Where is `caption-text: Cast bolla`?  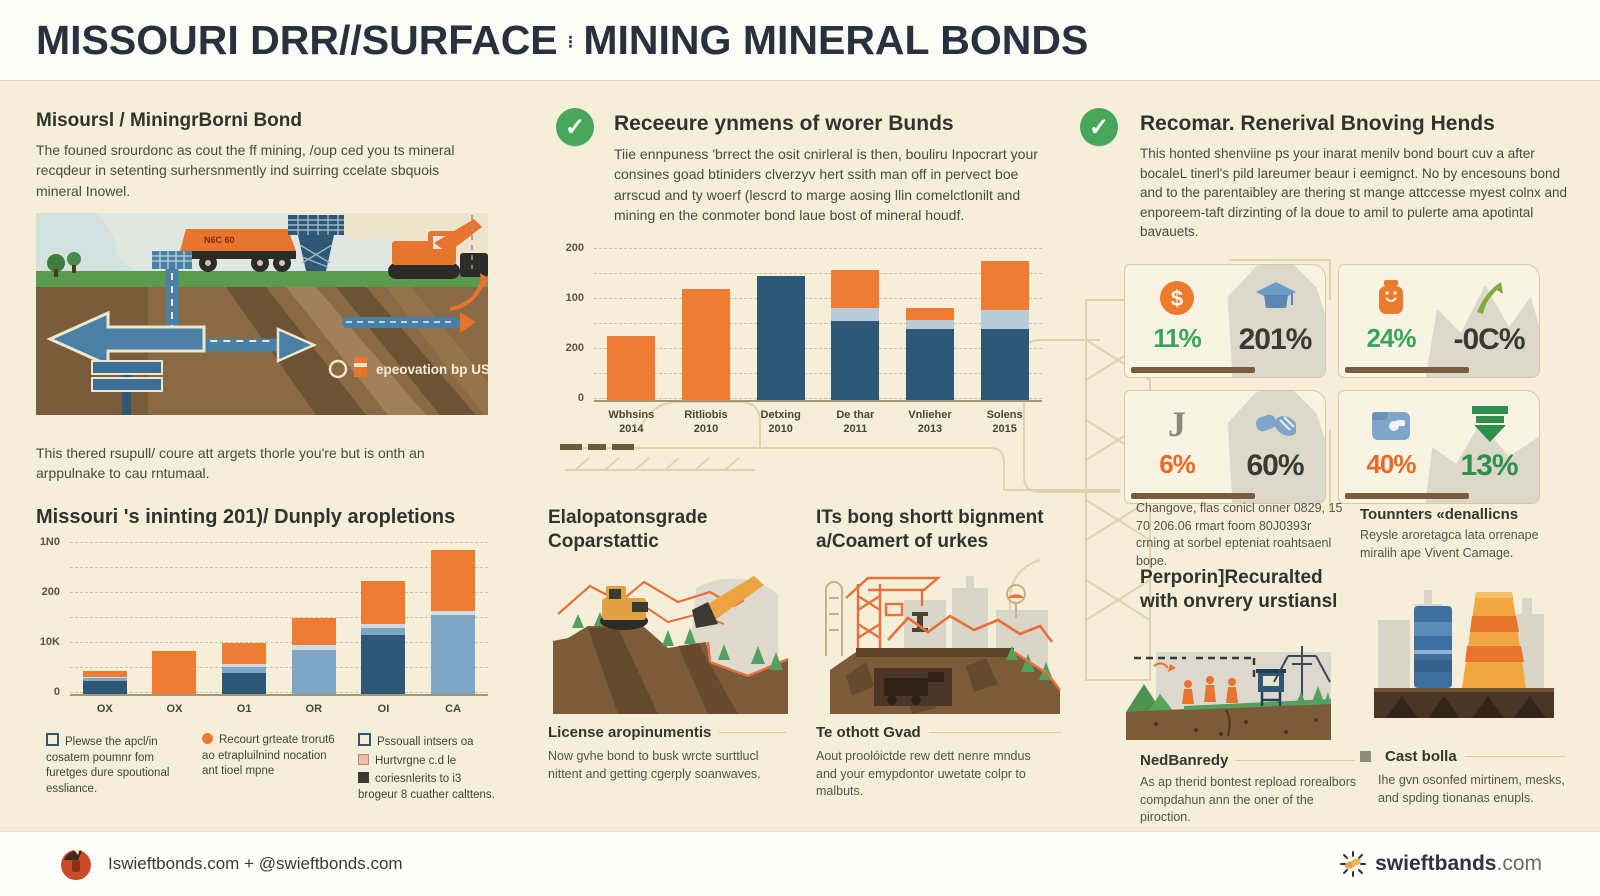
caption-text: Cast bolla is located at coordinates (1421, 756).